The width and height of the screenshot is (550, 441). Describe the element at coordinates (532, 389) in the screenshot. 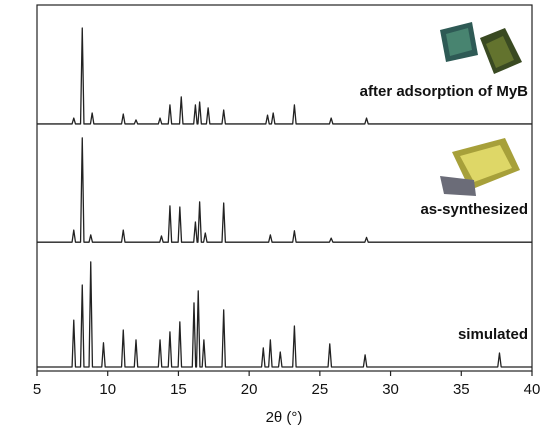

I see `x-tick-label: 40` at that location.